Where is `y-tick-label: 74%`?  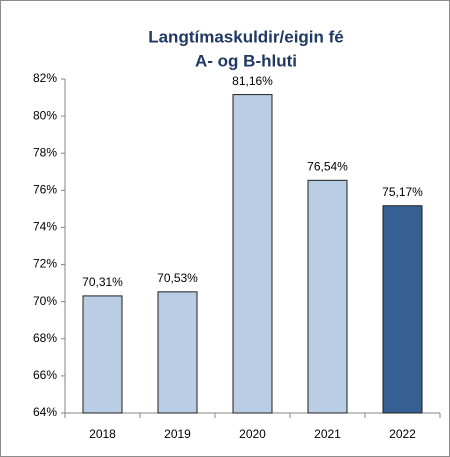
y-tick-label: 74% is located at coordinates (45, 227).